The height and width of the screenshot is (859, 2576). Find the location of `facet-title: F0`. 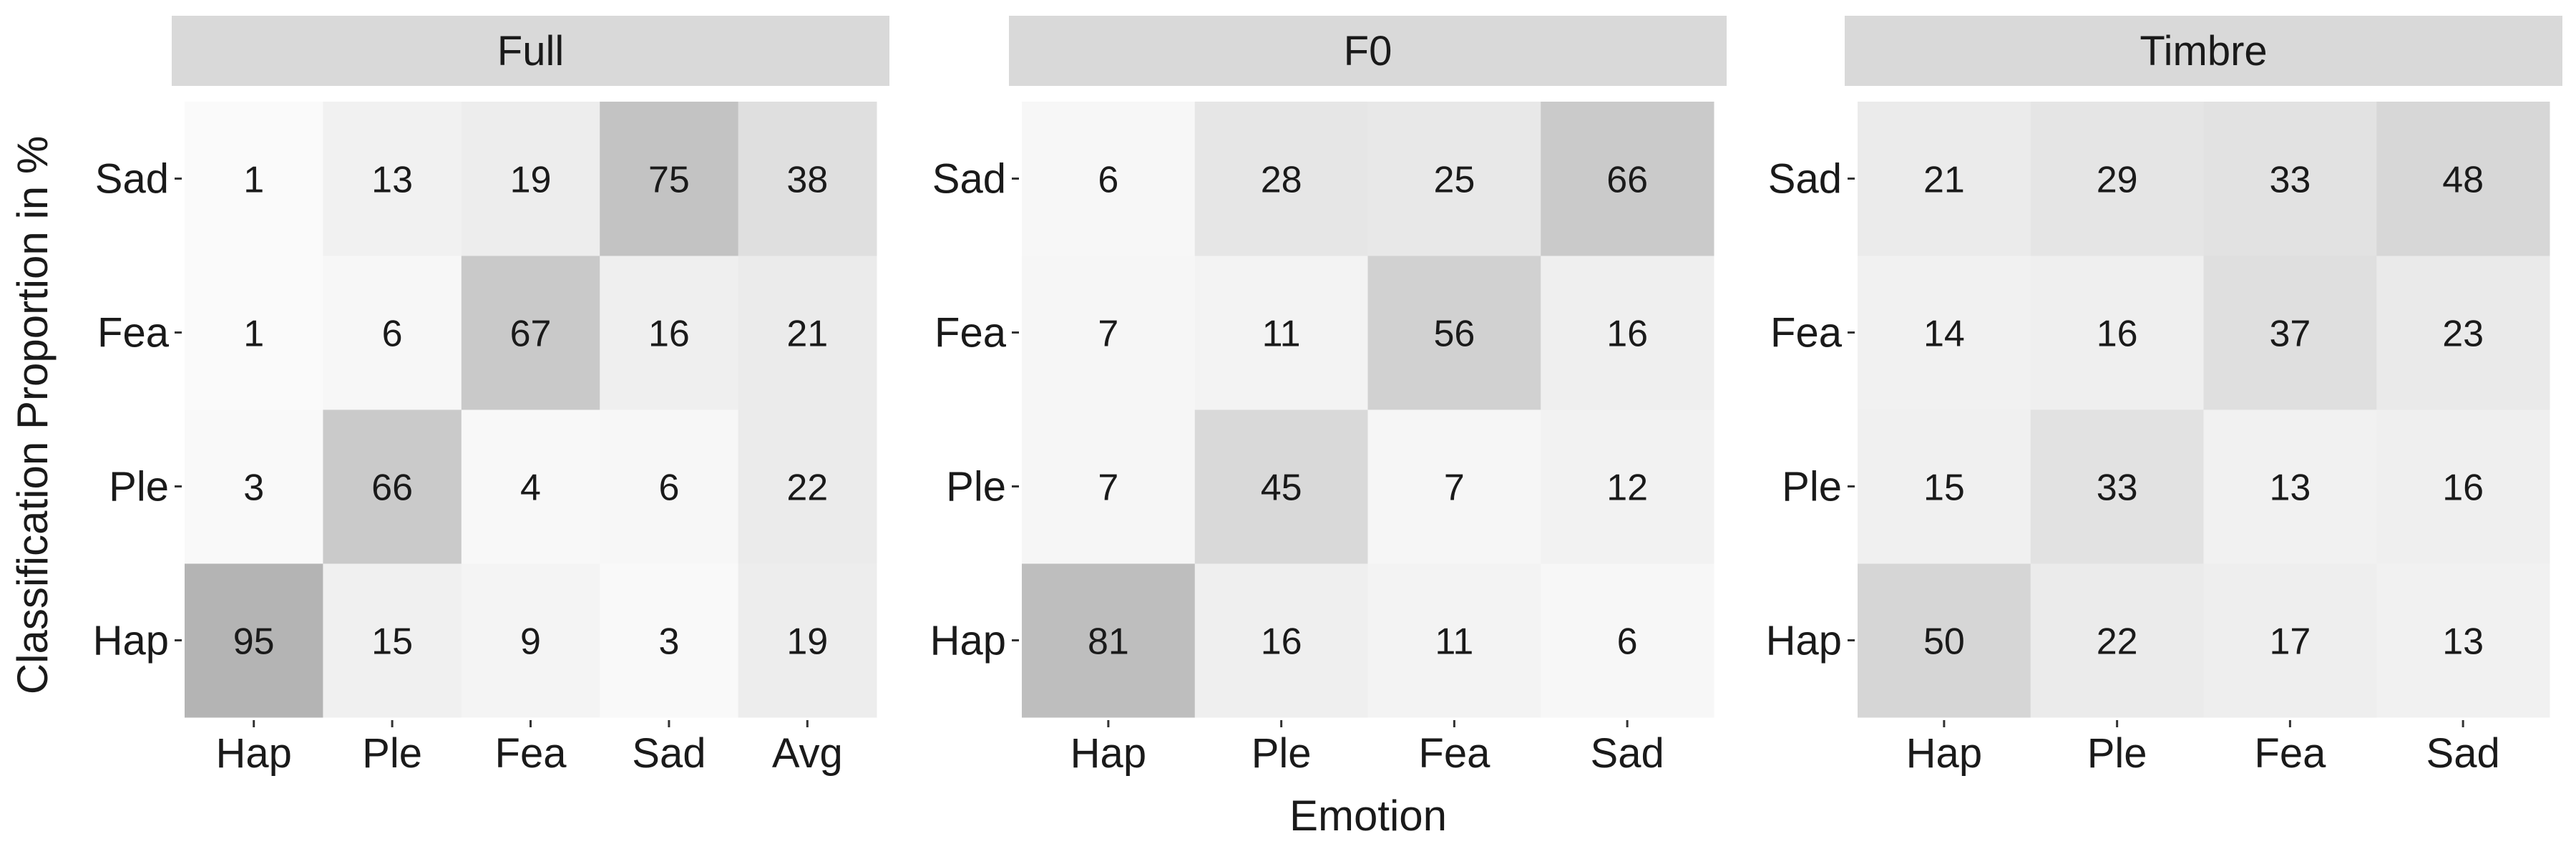

facet-title: F0 is located at coordinates (1368, 51).